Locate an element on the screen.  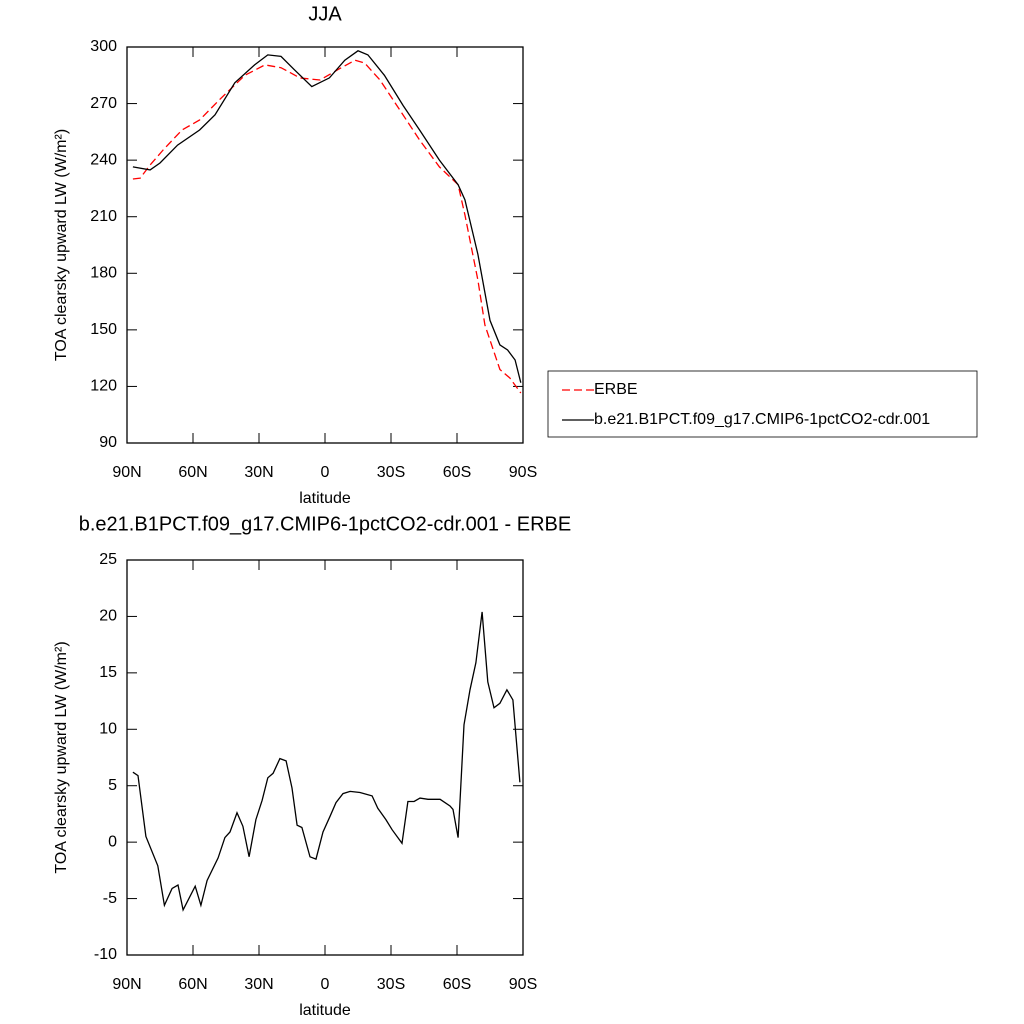
y-tick-label: 90 is located at coordinates (108, 442).